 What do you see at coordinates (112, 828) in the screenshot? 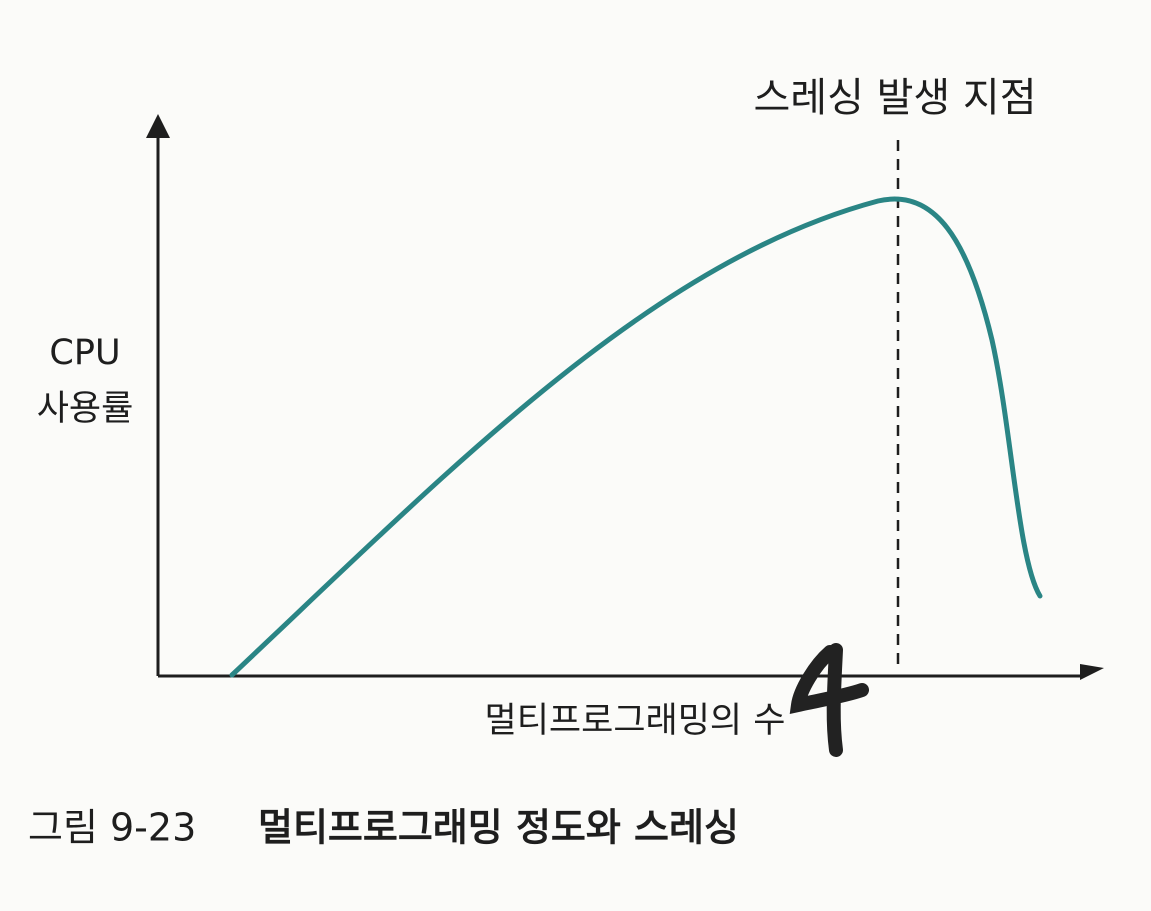
I see `caption-number: 그림 9-23` at bounding box center [112, 828].